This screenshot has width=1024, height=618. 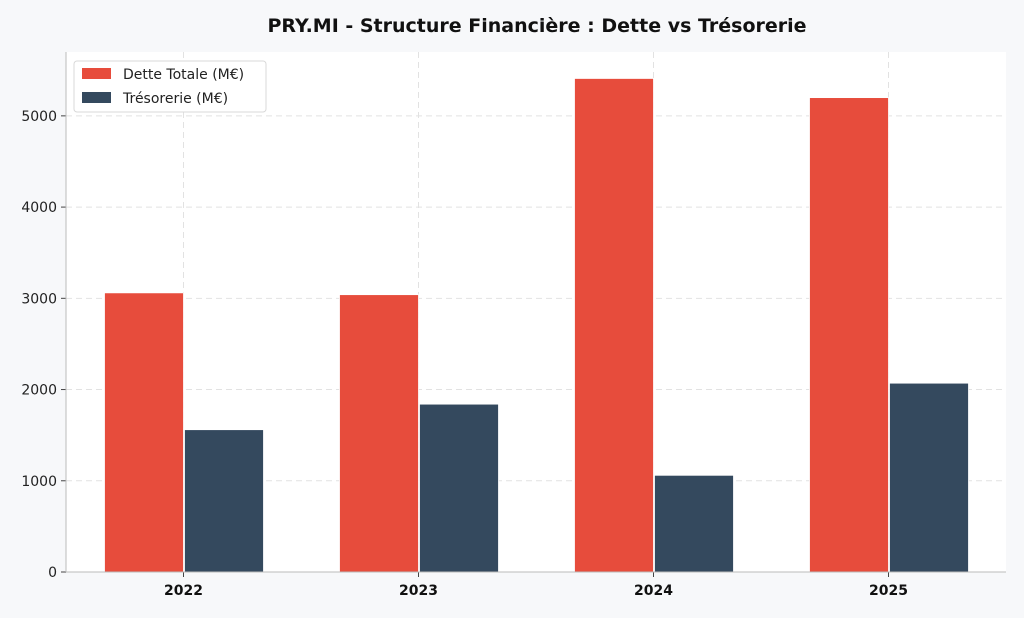 What do you see at coordinates (39, 345) in the screenshot?
I see `y-axis-ticks: 0 1000 2000 3000 4000 5000` at bounding box center [39, 345].